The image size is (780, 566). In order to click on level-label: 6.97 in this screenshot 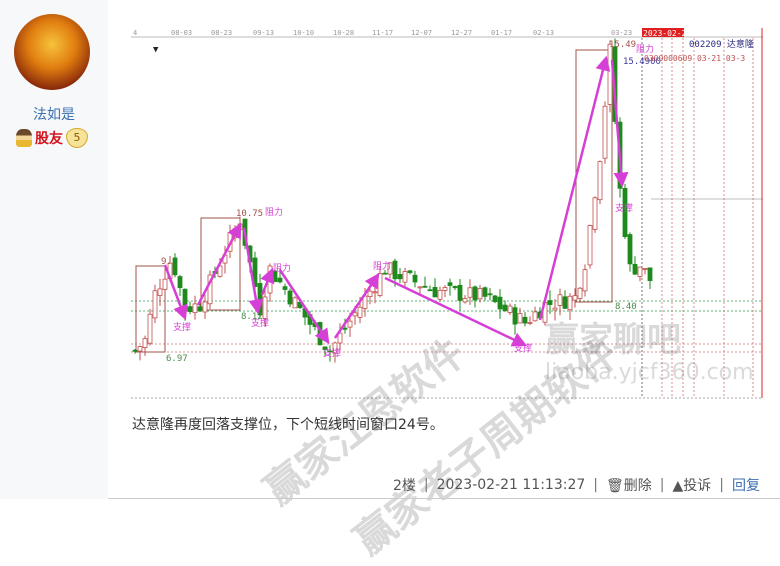, I will do `click(177, 359)`.